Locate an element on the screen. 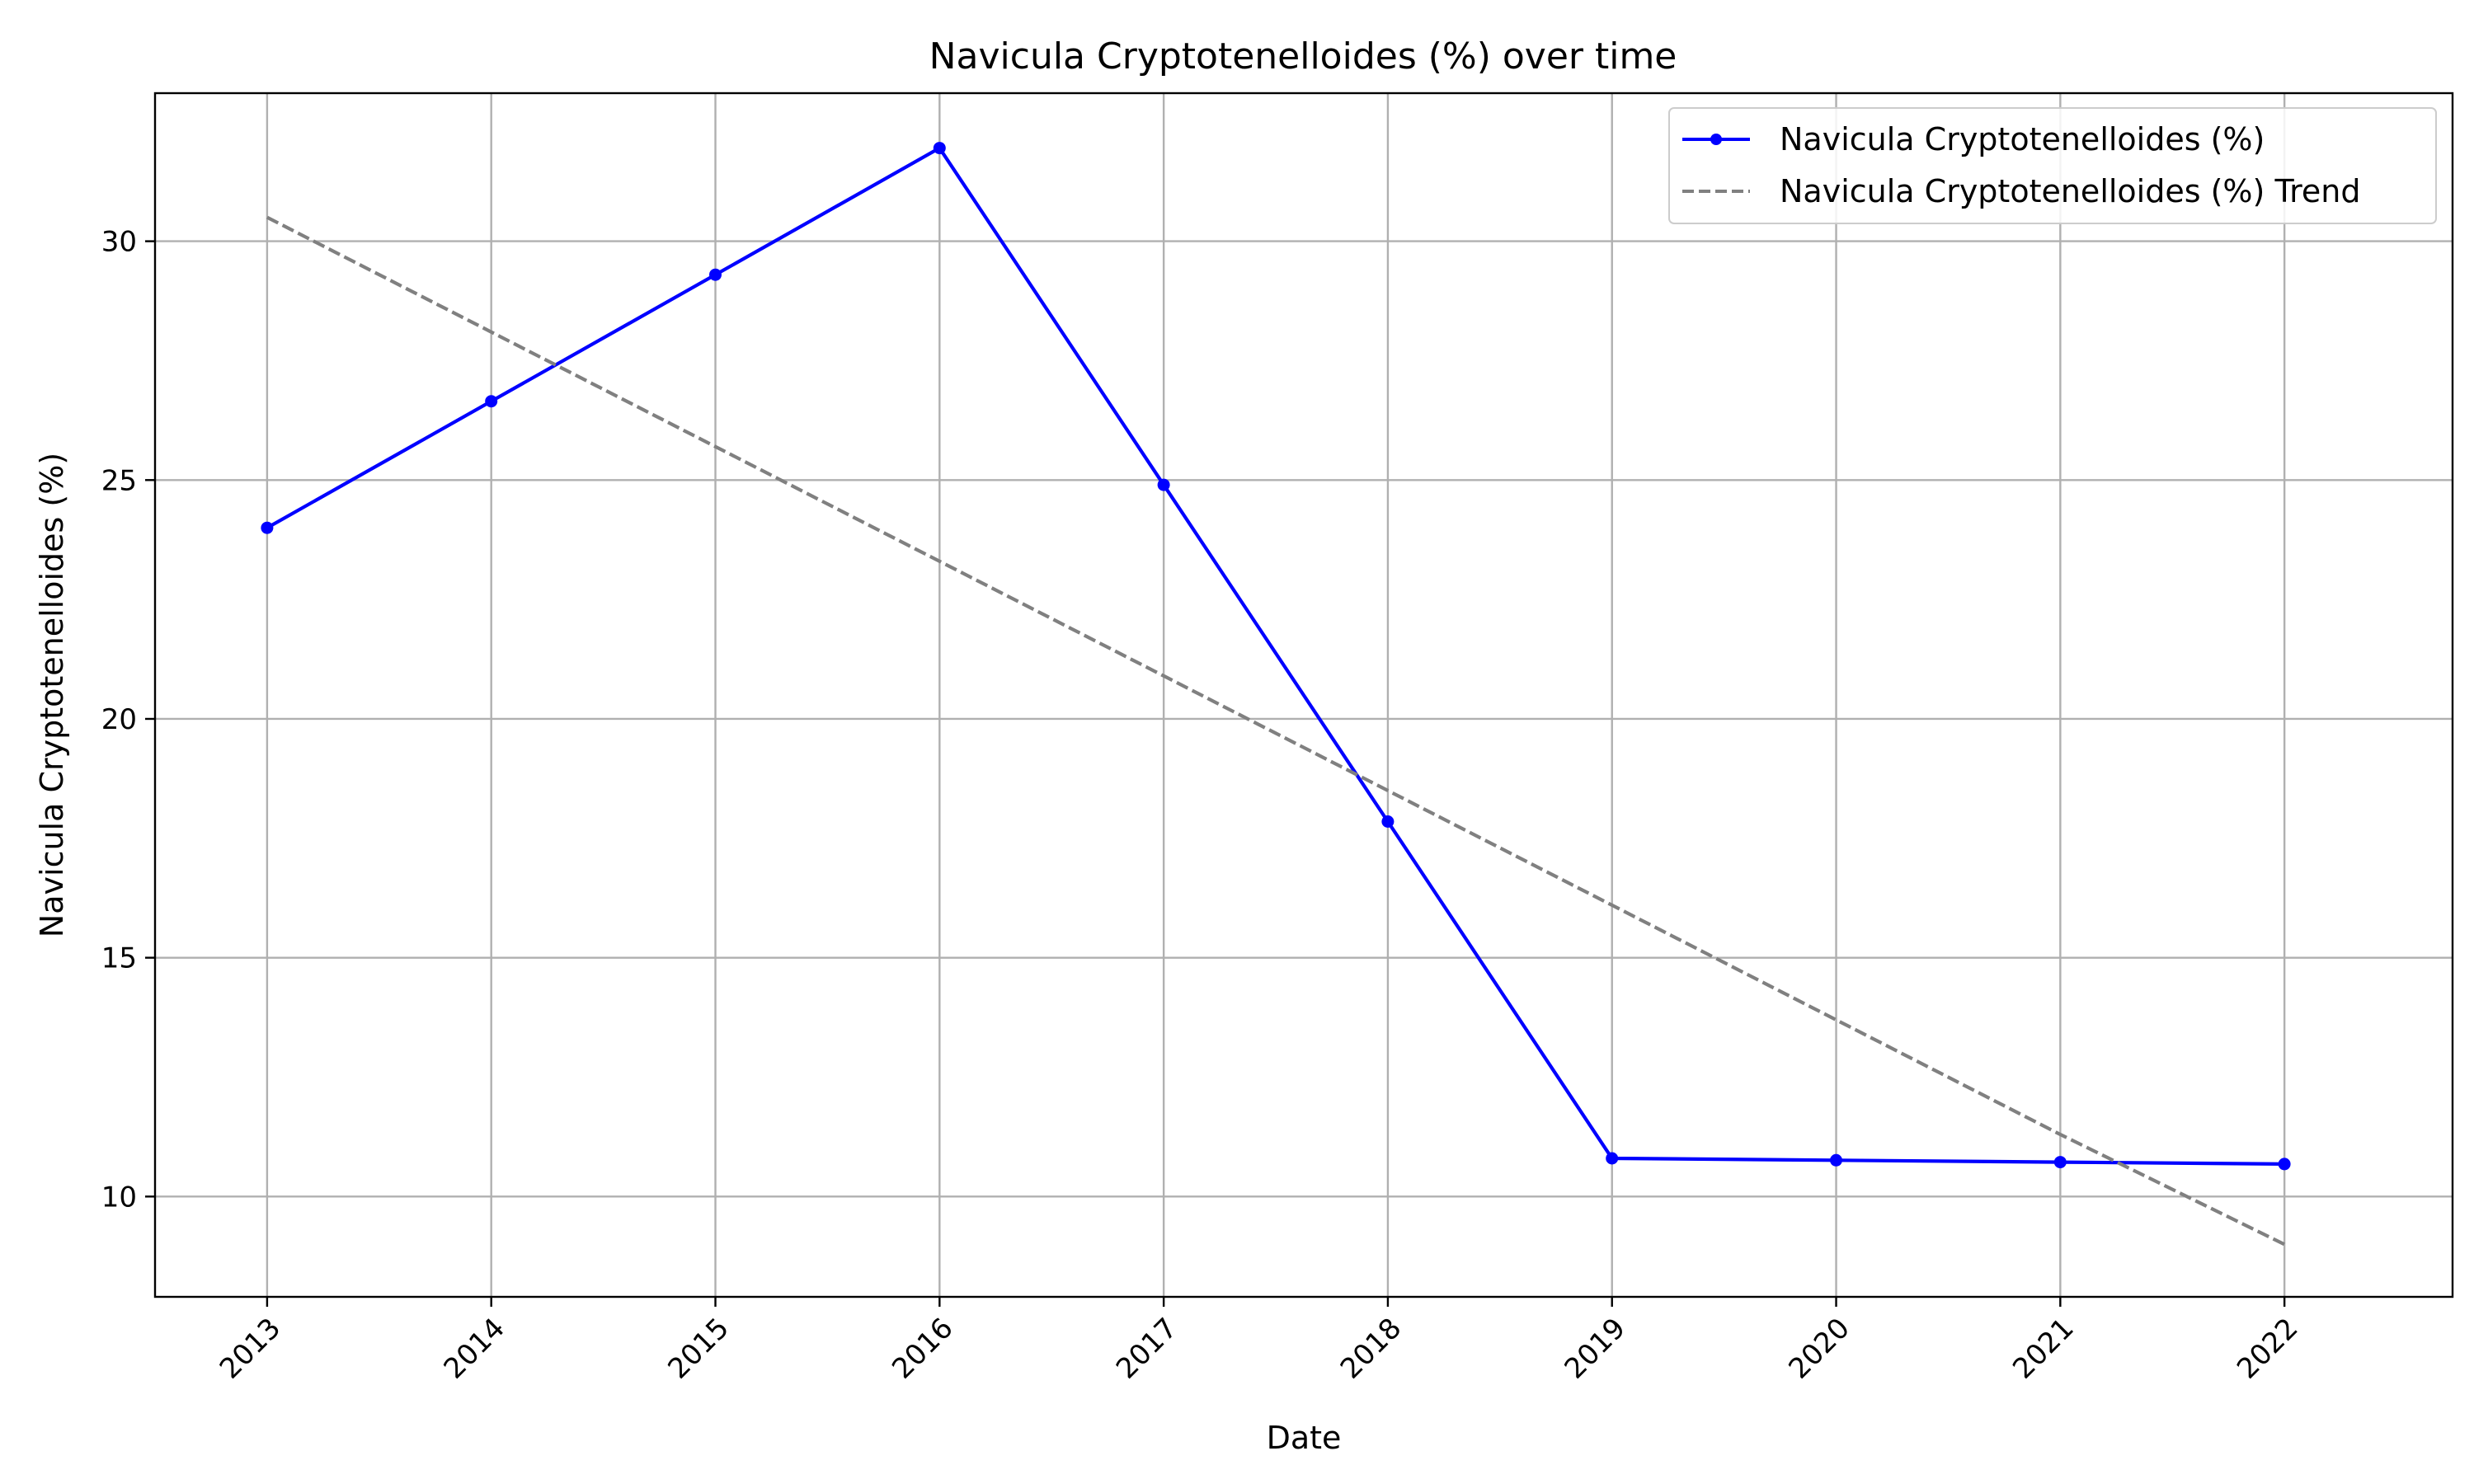 The width and height of the screenshot is (2474, 1484). x-axis-label: Date is located at coordinates (1304, 1438).